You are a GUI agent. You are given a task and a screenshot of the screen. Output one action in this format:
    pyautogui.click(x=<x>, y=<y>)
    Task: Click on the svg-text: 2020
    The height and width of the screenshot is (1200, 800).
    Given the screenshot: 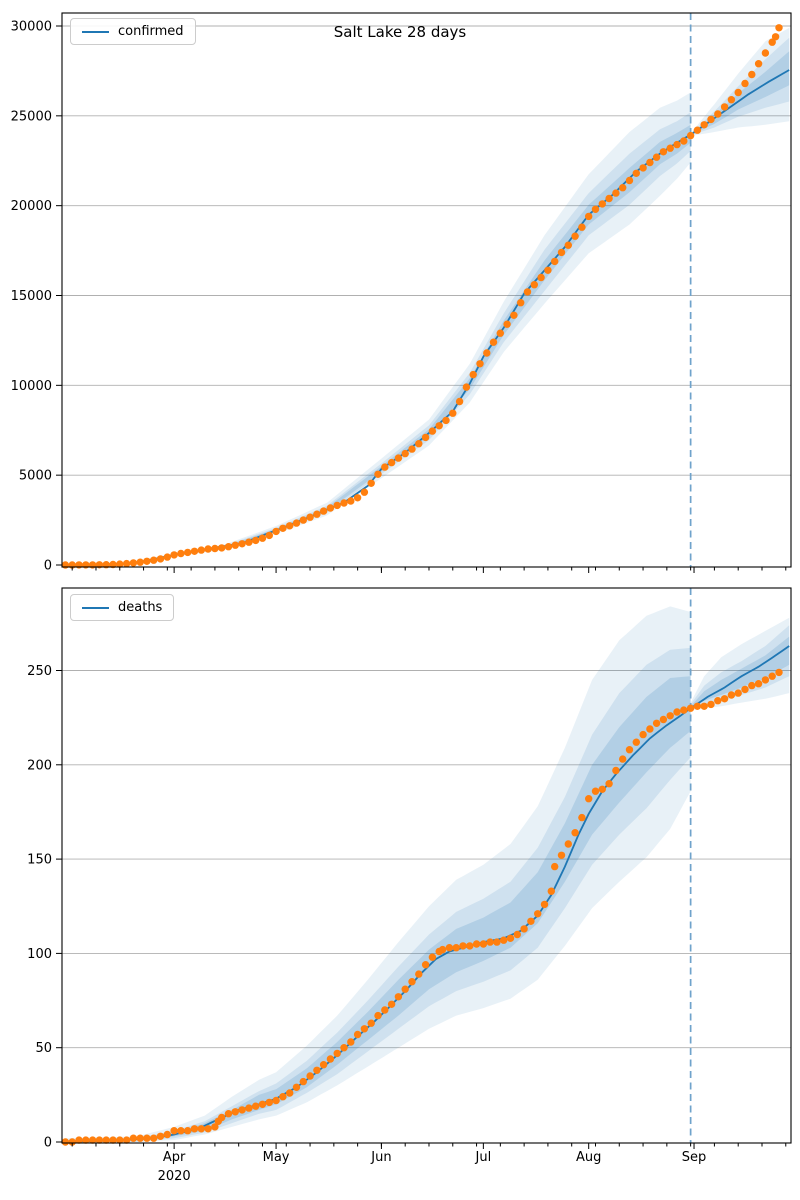 What is the action you would take?
    pyautogui.click(x=174, y=1176)
    